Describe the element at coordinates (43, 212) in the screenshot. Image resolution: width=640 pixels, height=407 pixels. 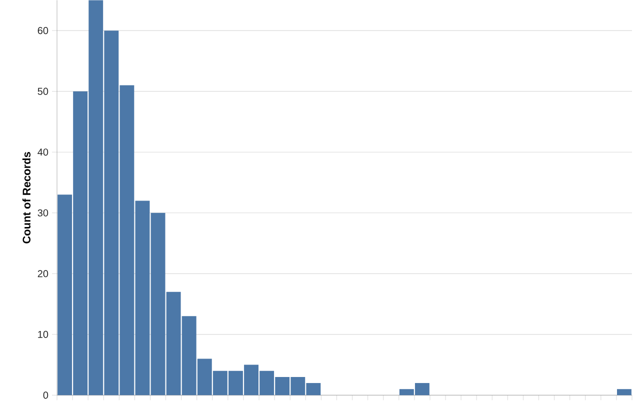
I see `y-tick-label: 30` at that location.